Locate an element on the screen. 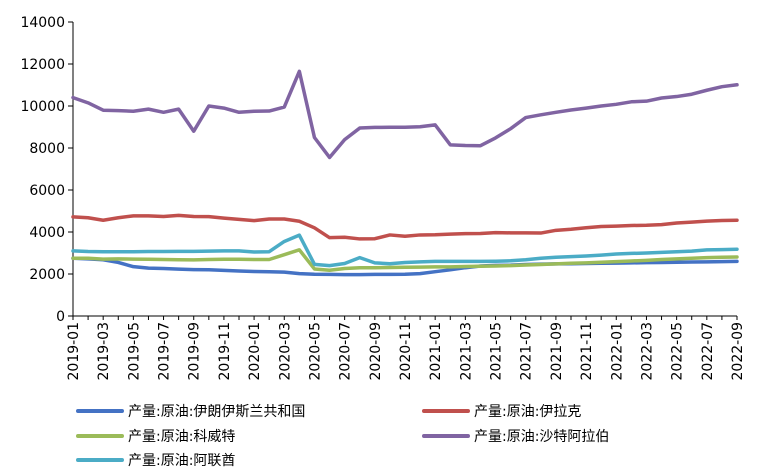  x-tick-label: 2022-05 is located at coordinates (678, 351).